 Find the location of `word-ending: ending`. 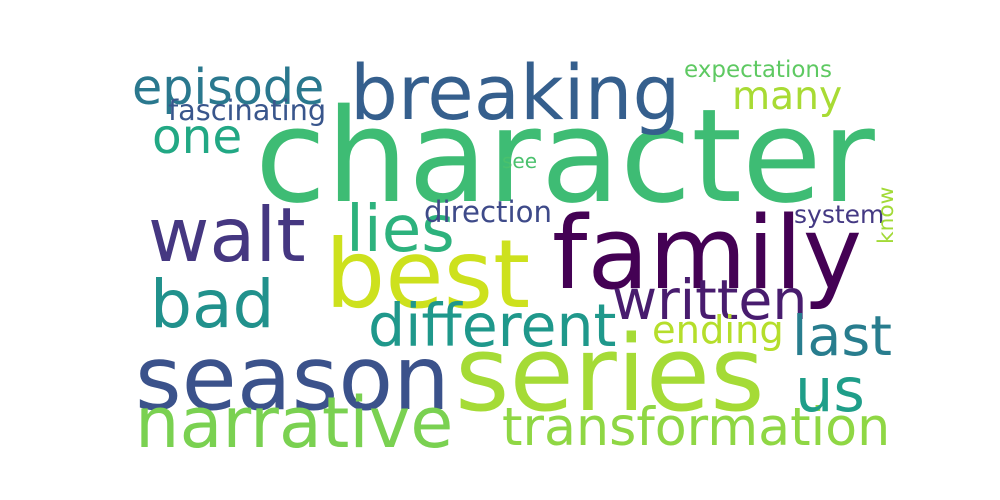

word-ending: ending is located at coordinates (718, 330).